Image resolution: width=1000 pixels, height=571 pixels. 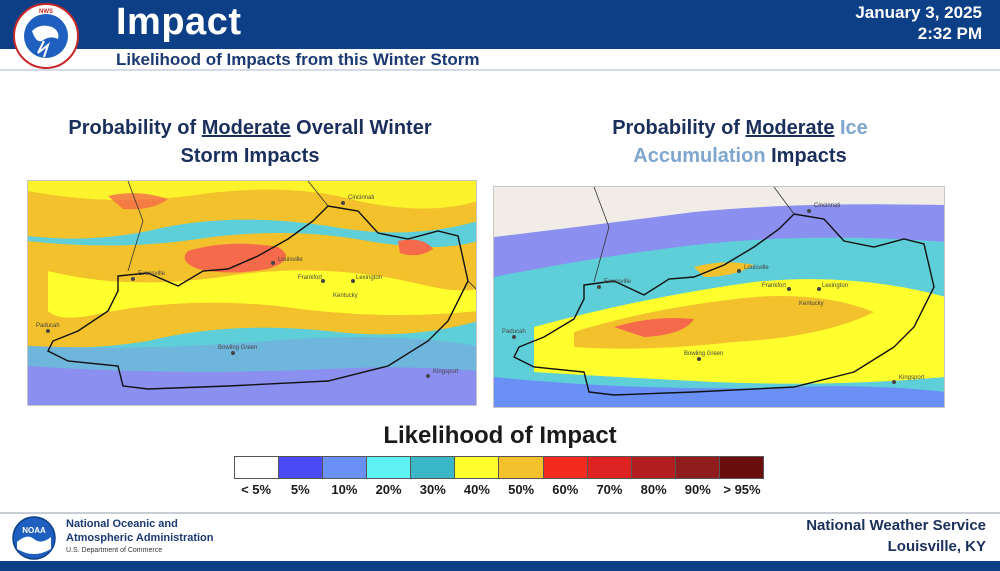 I want to click on legend-color-bar, so click(x=499, y=467).